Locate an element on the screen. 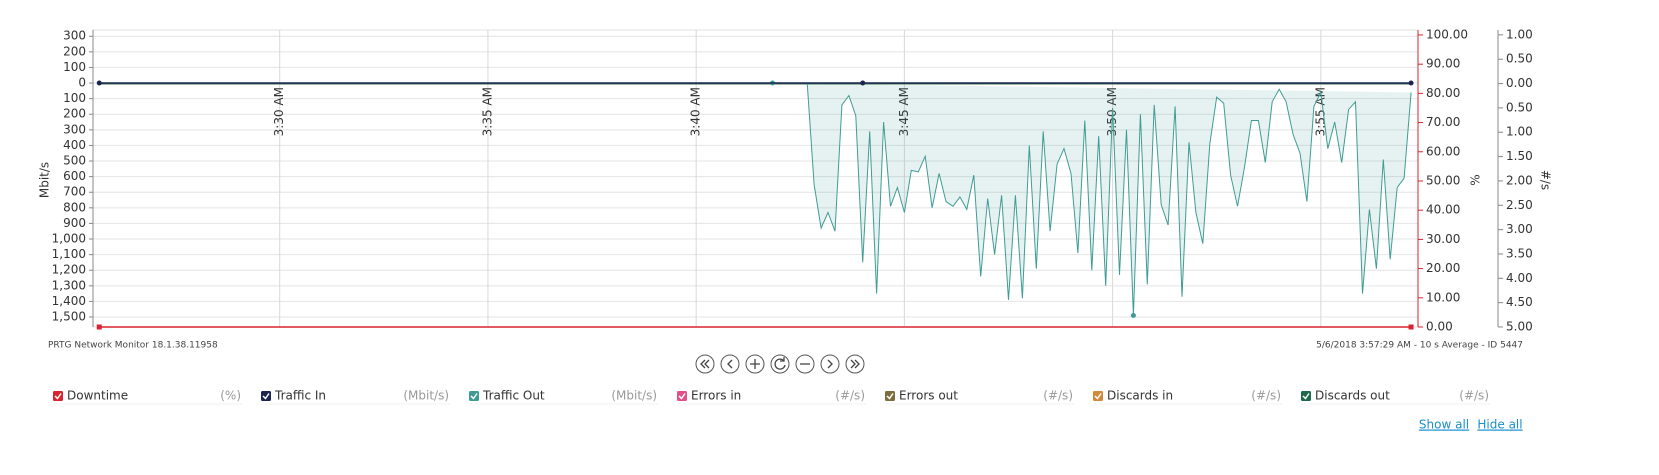  y2-tick-label: 50.00 is located at coordinates (1443, 180).